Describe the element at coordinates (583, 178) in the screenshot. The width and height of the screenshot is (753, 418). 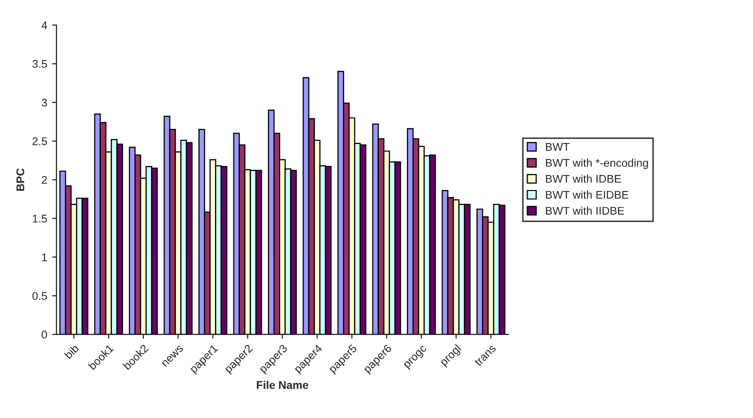
I see `legend-label: BWT with IDBE` at that location.